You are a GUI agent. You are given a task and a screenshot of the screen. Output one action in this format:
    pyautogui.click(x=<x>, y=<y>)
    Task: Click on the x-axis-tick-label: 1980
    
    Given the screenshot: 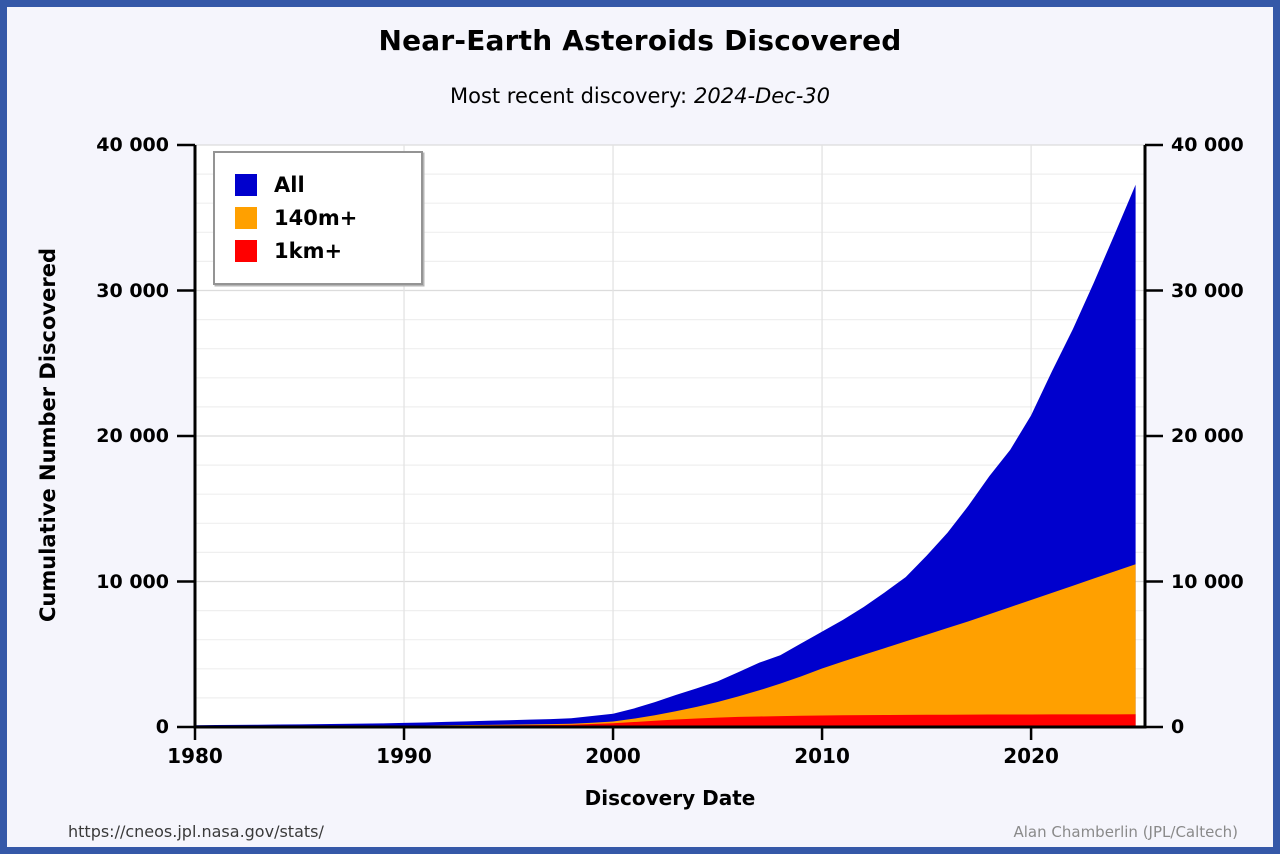 What is the action you would take?
    pyautogui.click(x=195, y=756)
    